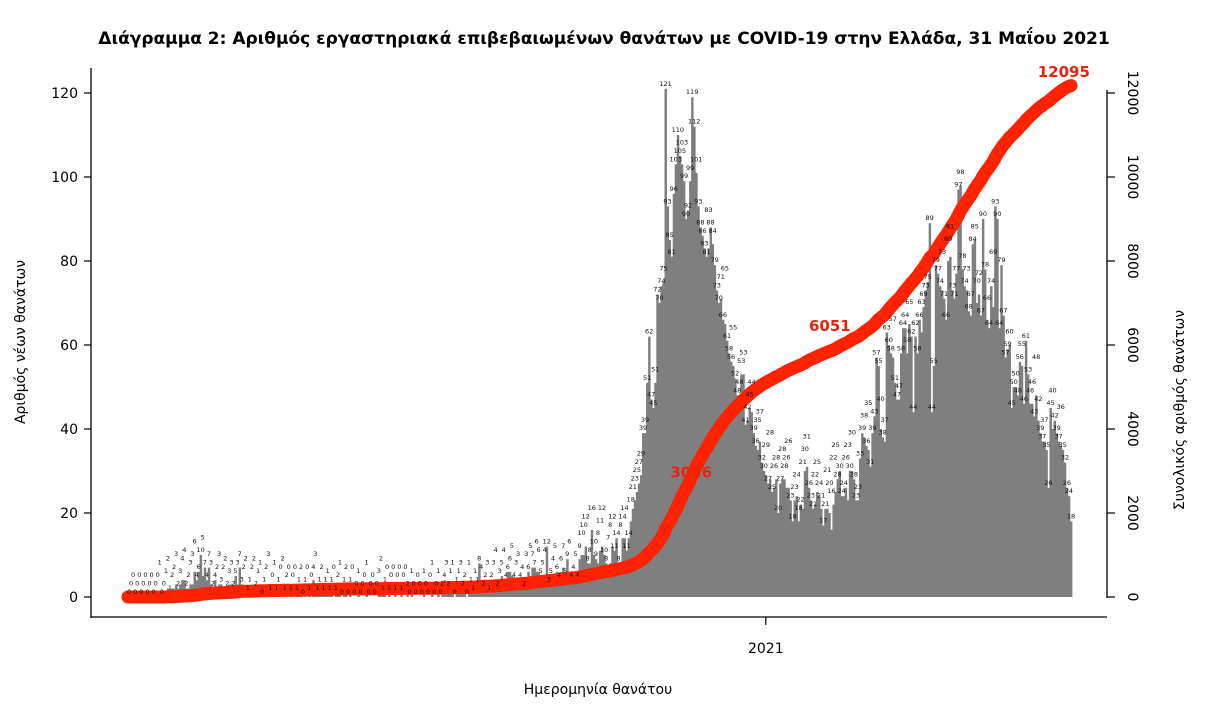 This screenshot has height=716, width=1208. I want to click on y-tick-label: 60, so click(69, 346).